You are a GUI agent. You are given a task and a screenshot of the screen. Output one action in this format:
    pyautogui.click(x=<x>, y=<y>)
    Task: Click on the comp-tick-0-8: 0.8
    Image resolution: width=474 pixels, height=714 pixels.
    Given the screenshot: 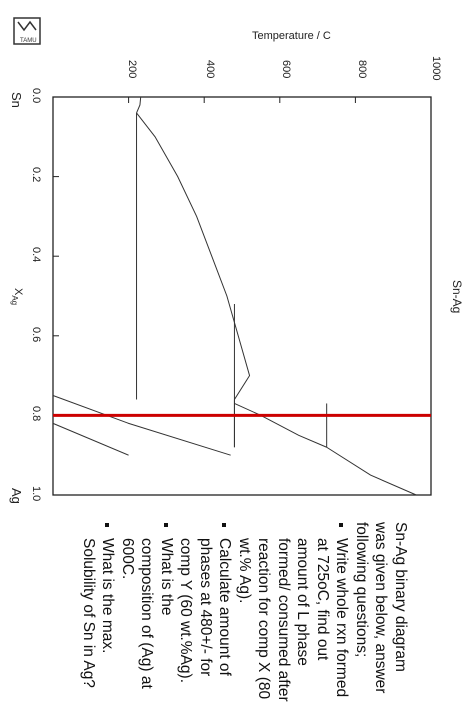 What is the action you would take?
    pyautogui.click(x=36, y=414)
    